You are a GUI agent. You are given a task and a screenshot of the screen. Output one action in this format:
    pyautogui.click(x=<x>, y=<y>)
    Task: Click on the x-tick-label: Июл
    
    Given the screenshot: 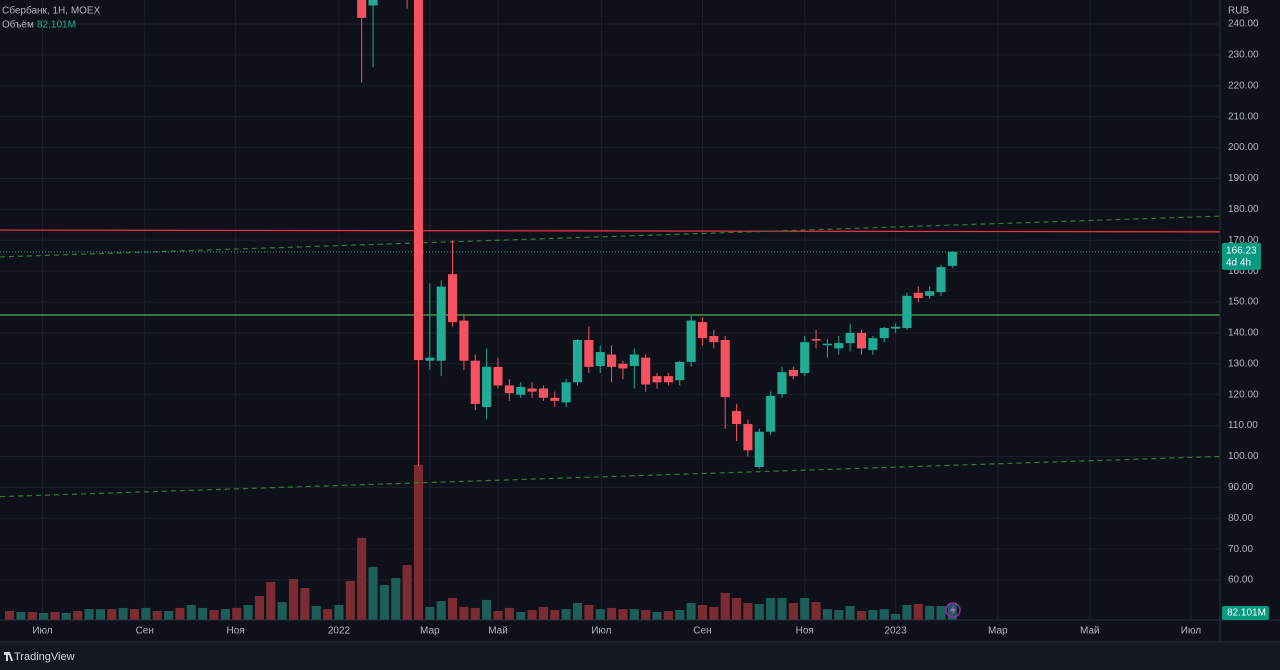 What is the action you would take?
    pyautogui.click(x=601, y=631)
    